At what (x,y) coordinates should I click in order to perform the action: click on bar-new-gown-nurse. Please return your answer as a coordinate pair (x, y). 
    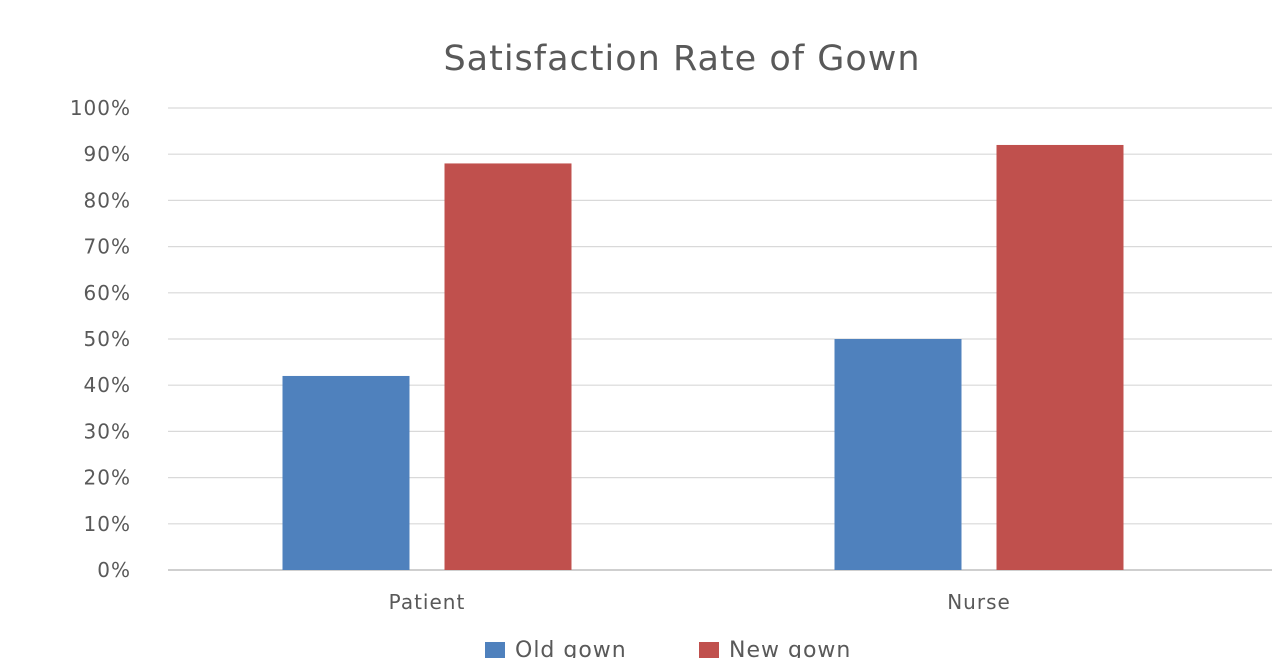
    Looking at the image, I should click on (1060, 357).